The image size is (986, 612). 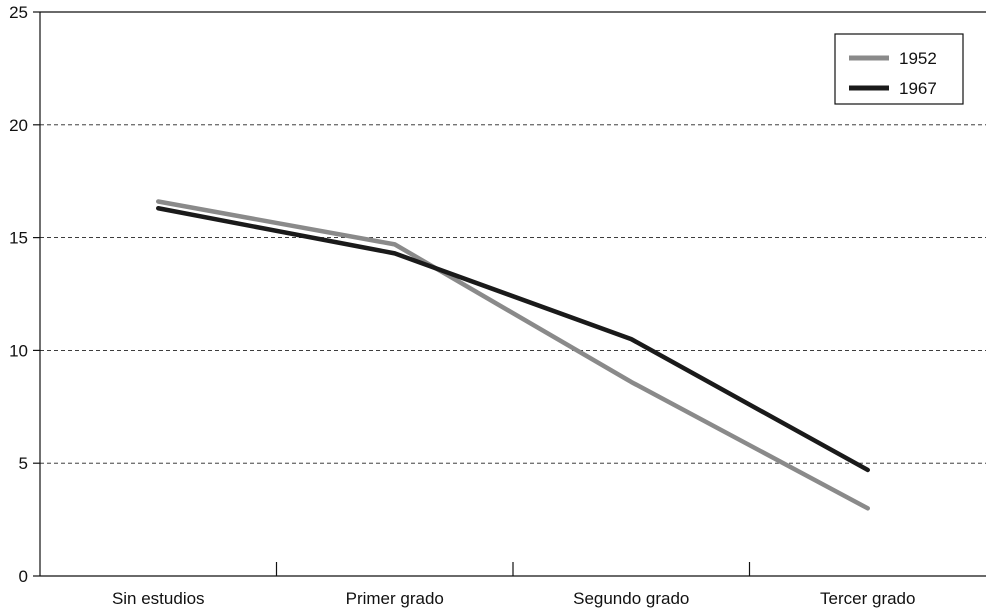 I want to click on y-tick-label: 10, so click(x=18, y=350).